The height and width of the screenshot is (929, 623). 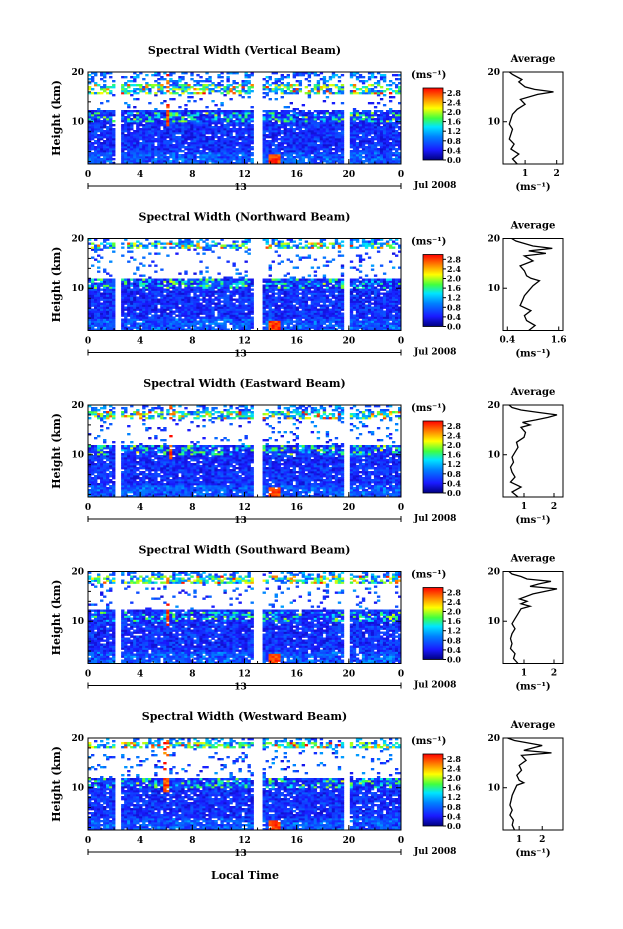 I want to click on panel-title: Spectral Width (Eastward Beam), so click(x=244, y=383).